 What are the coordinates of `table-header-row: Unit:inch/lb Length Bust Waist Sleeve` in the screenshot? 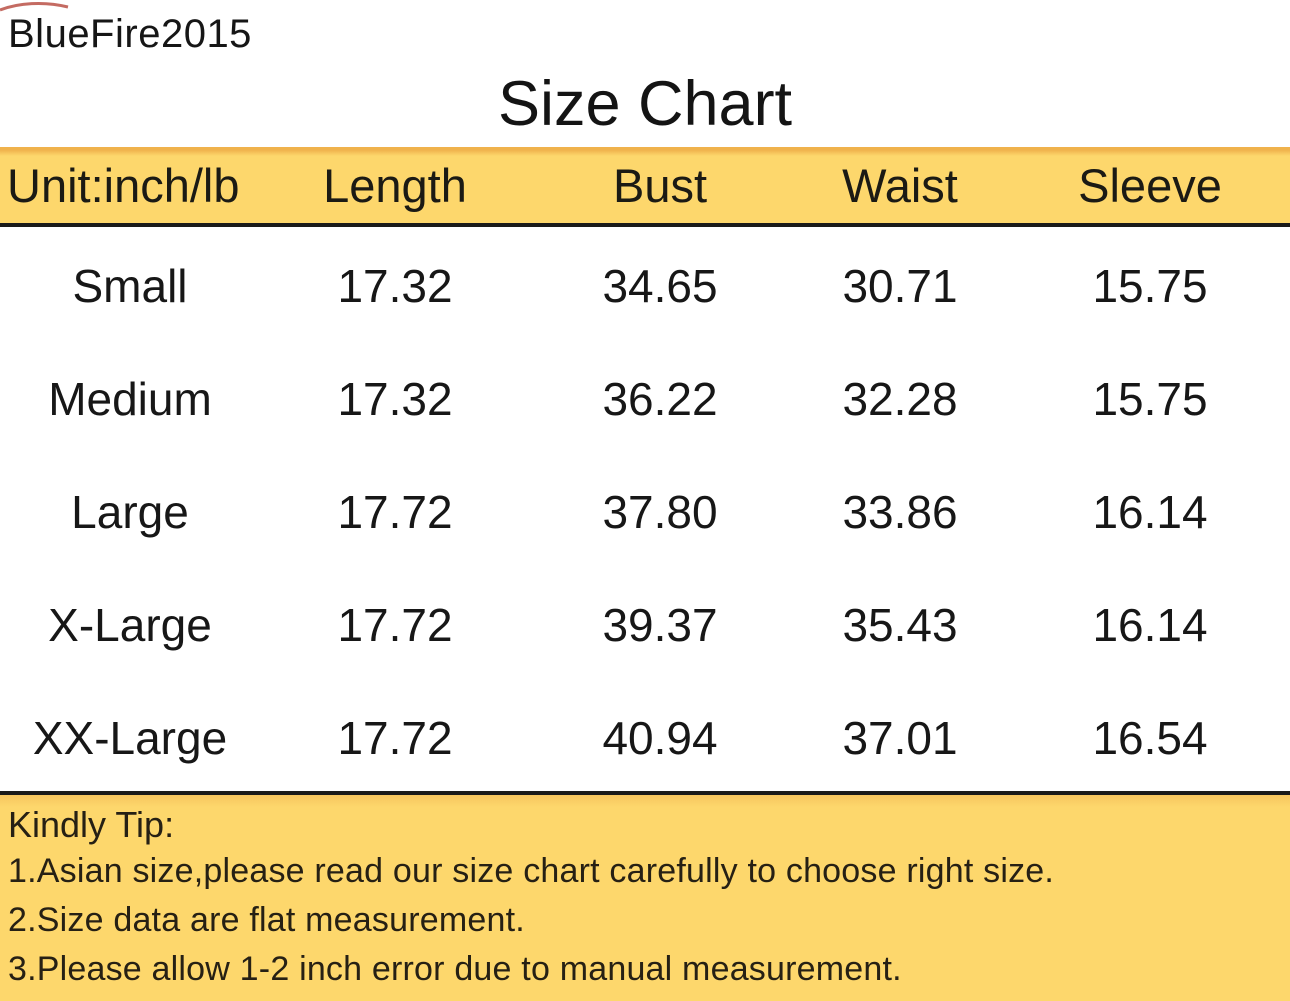 It's located at (645, 187).